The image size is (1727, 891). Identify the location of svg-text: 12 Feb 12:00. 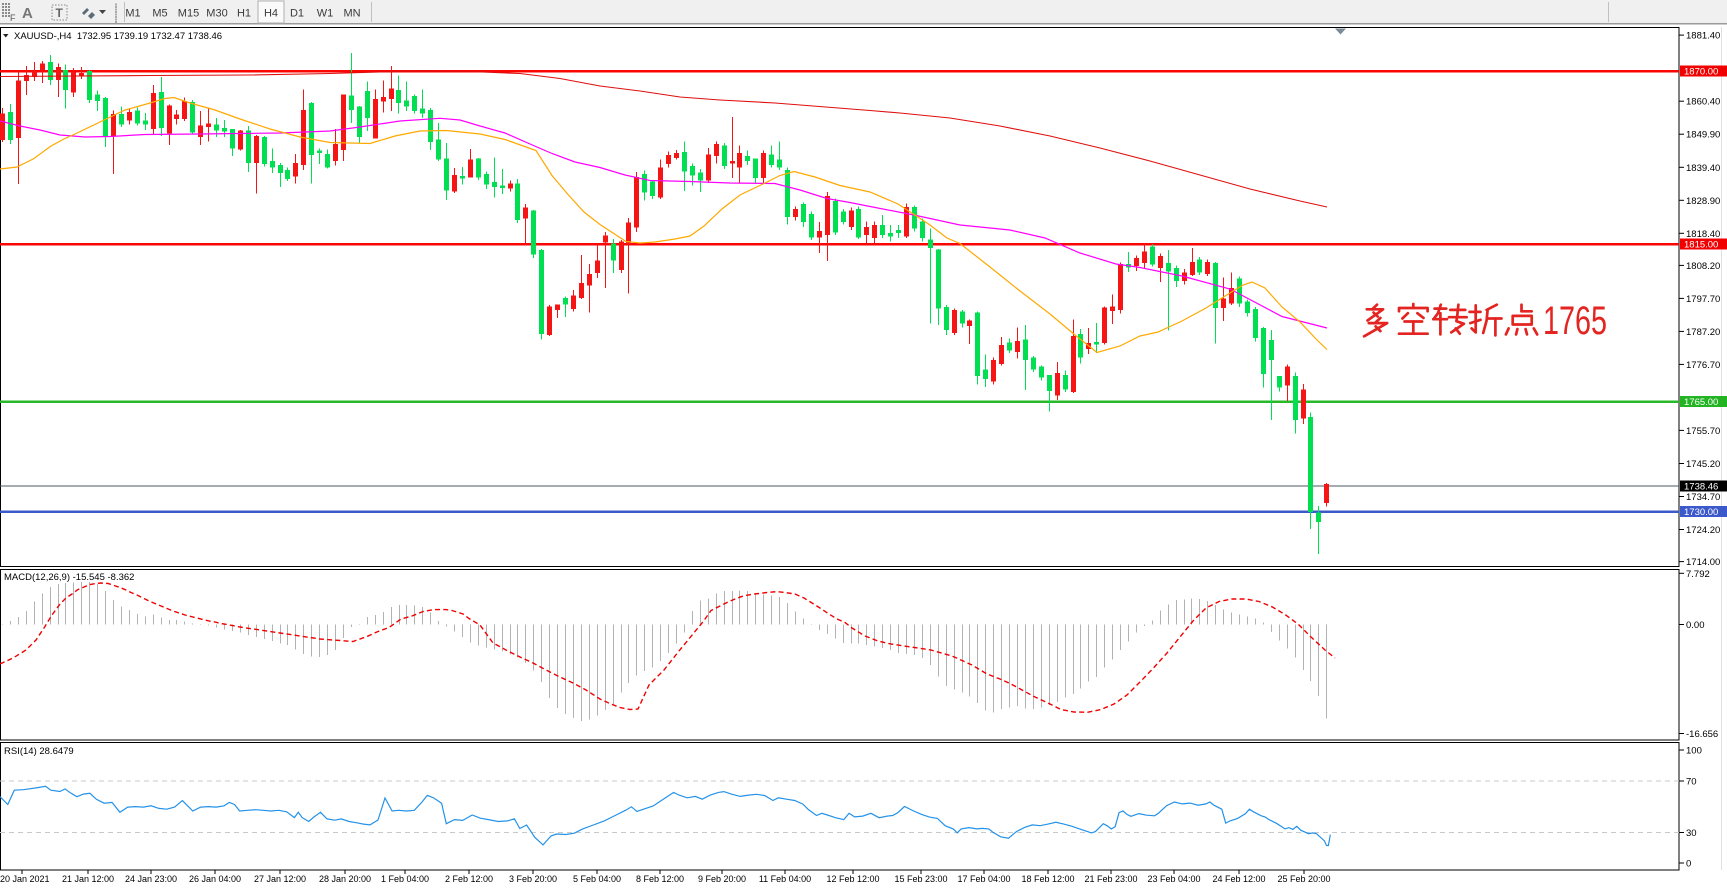
(852, 879).